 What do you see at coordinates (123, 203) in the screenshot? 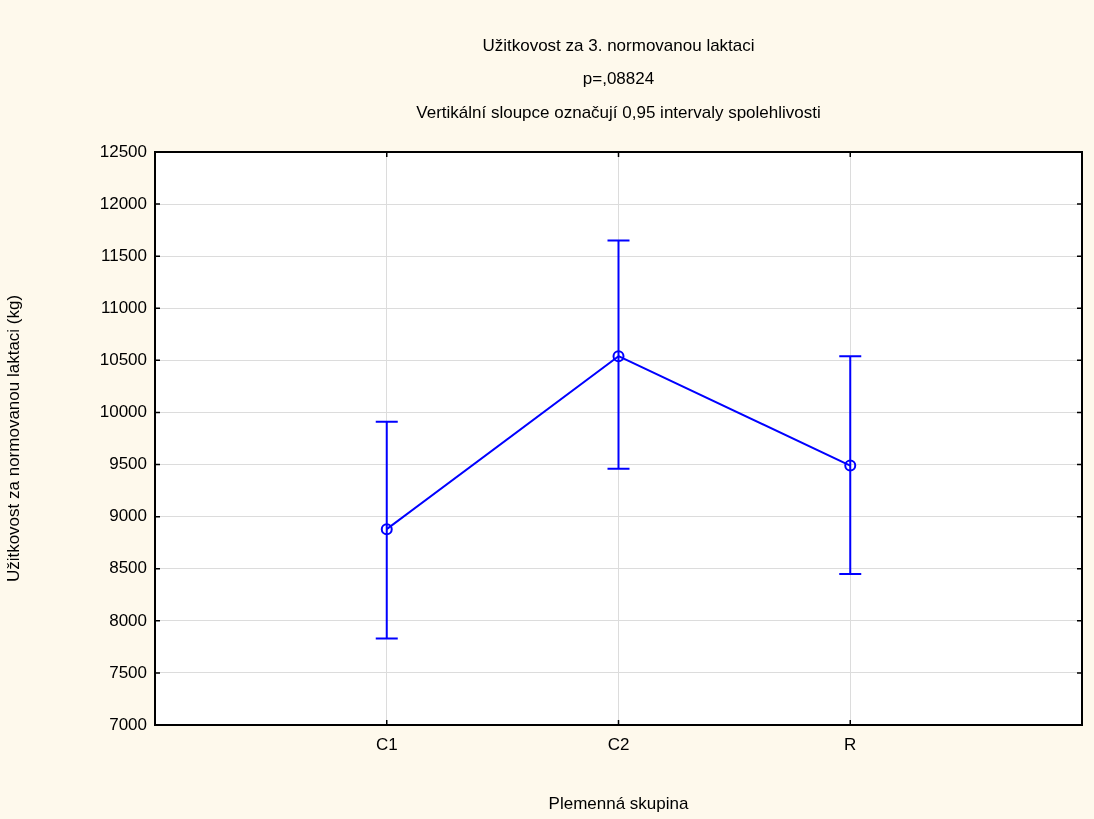
I see `y-tick-label: 12000` at bounding box center [123, 203].